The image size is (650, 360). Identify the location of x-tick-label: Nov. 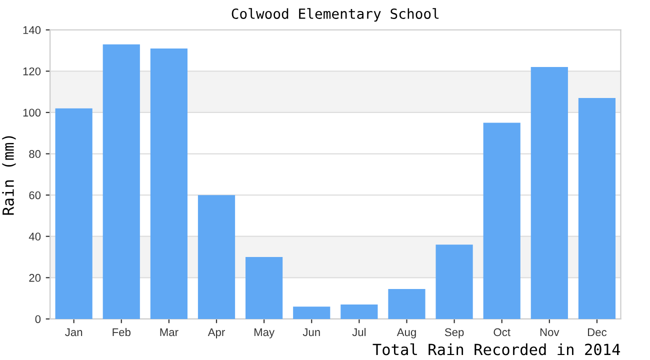
(550, 332).